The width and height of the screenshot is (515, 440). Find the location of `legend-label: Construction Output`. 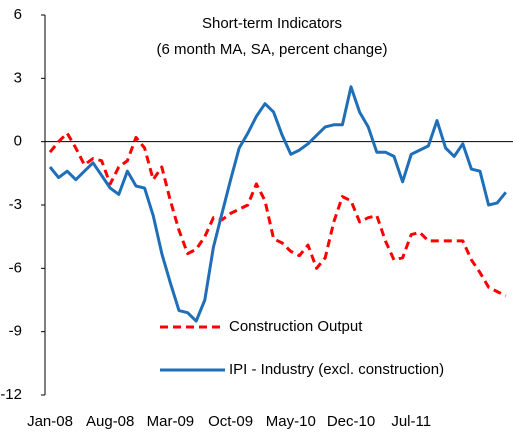

legend-label: Construction Output is located at coordinates (296, 326).